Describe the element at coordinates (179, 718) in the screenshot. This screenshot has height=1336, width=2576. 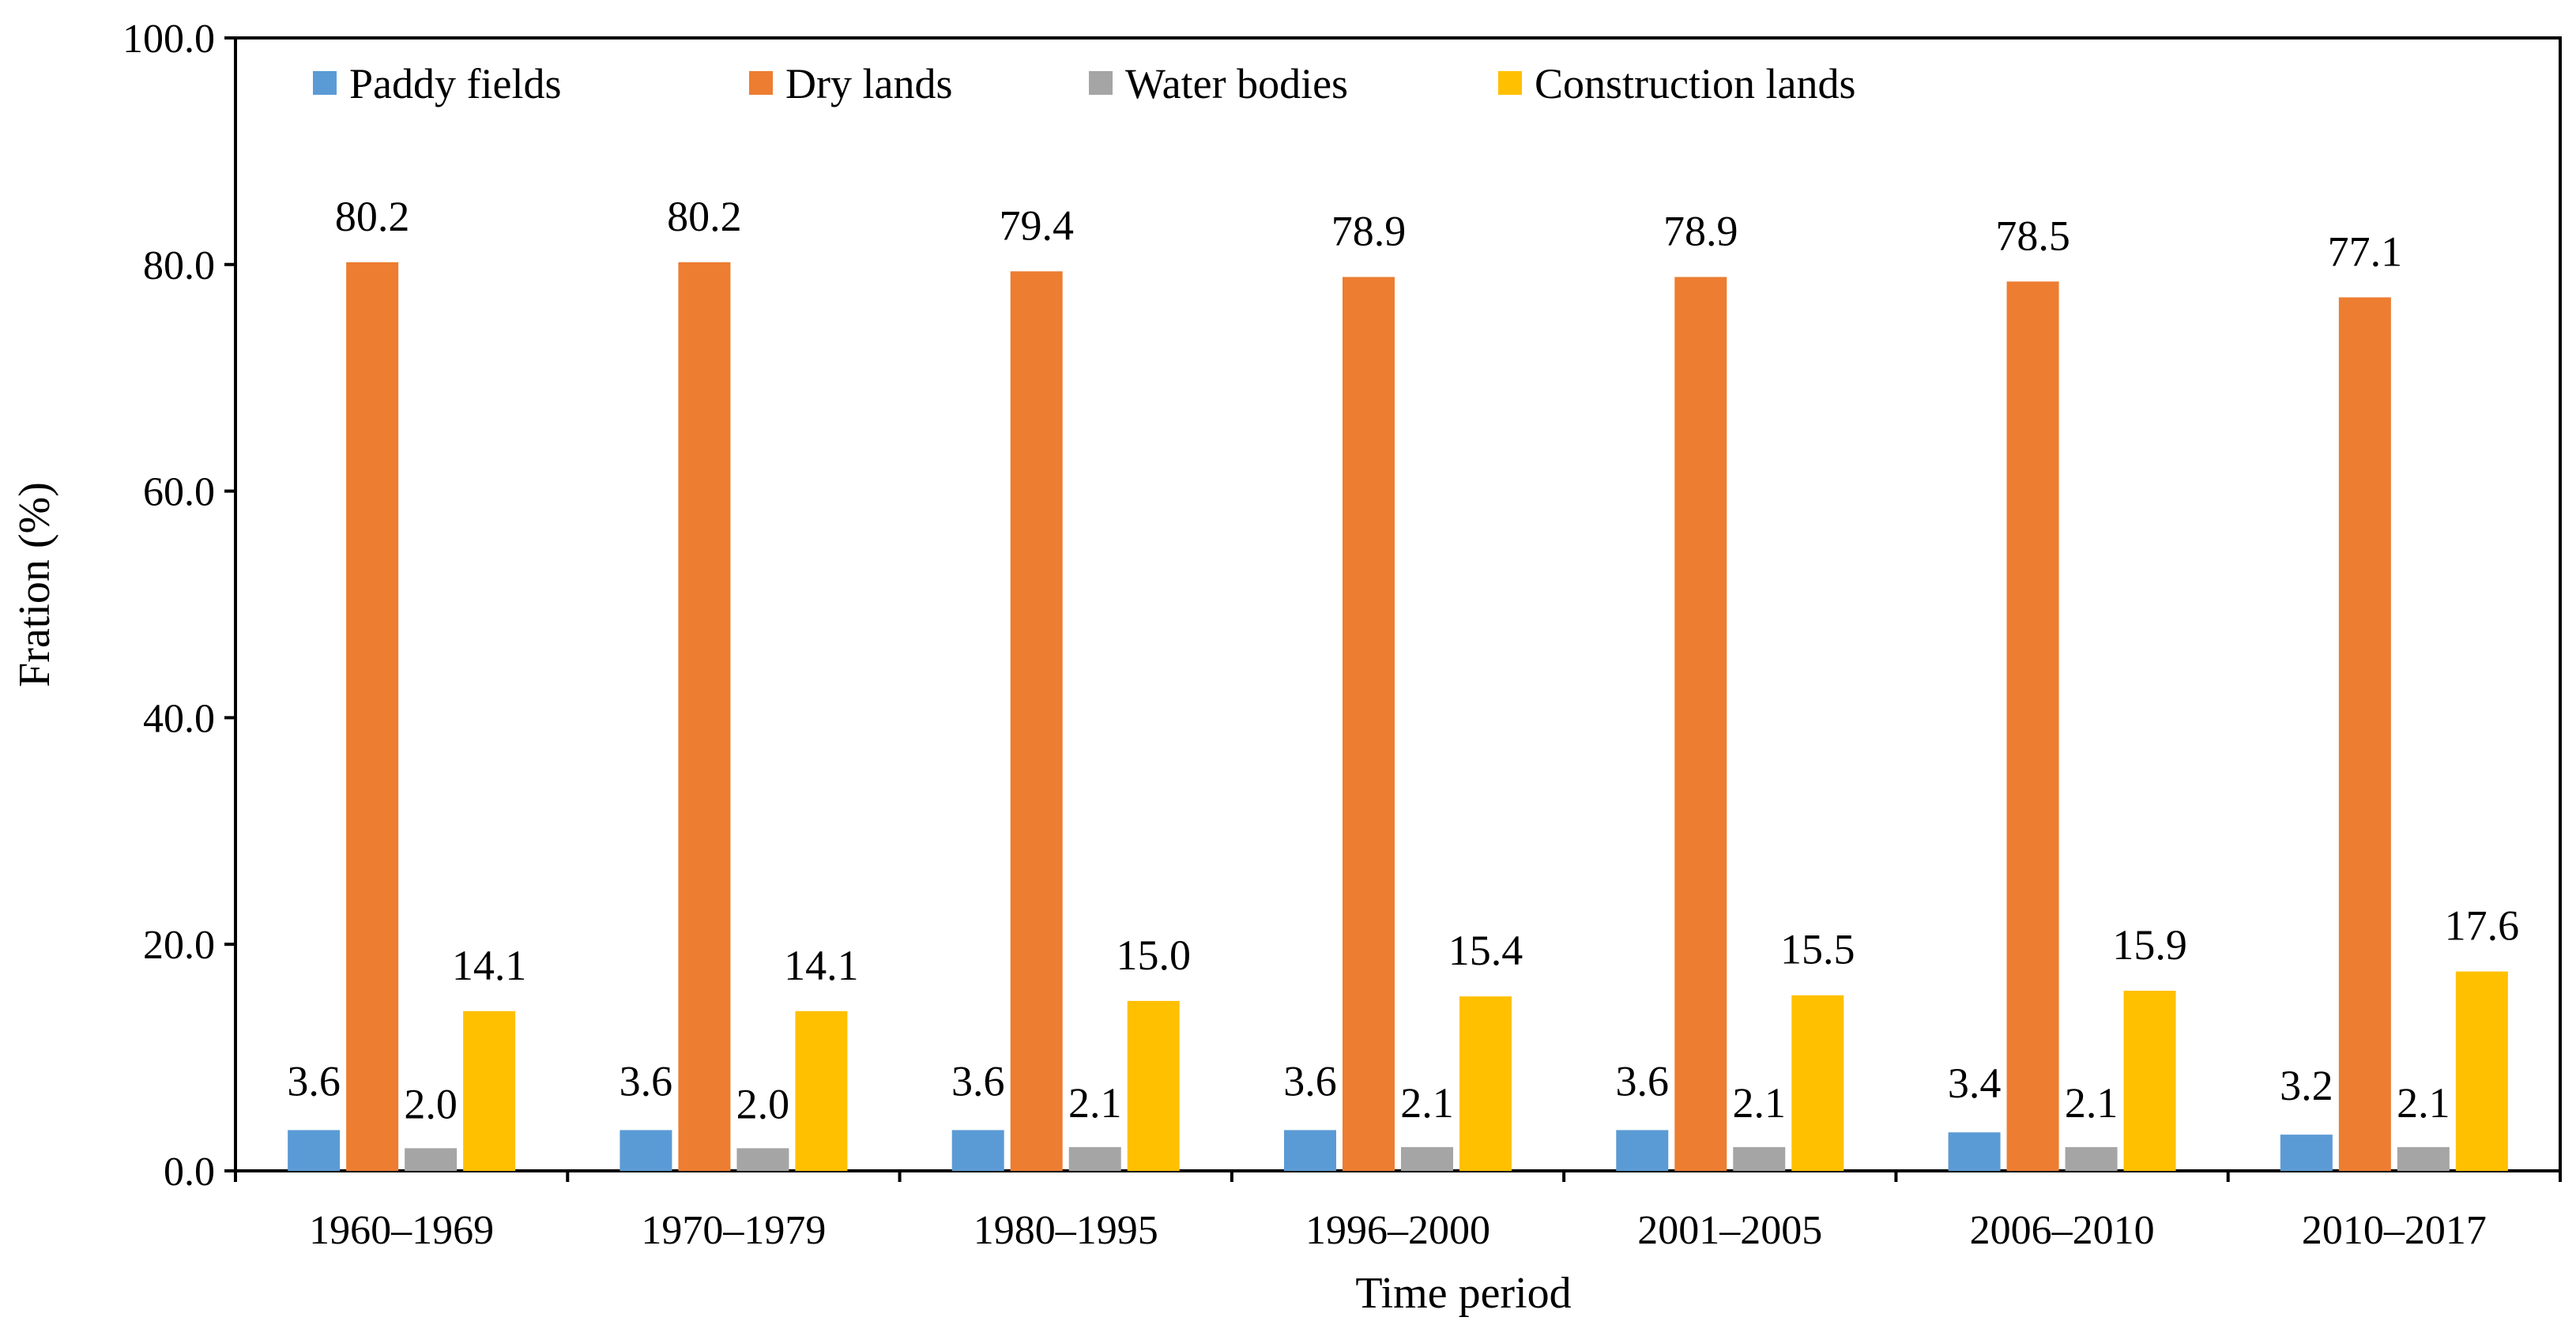
I see `y-tick-label: 40.0` at that location.